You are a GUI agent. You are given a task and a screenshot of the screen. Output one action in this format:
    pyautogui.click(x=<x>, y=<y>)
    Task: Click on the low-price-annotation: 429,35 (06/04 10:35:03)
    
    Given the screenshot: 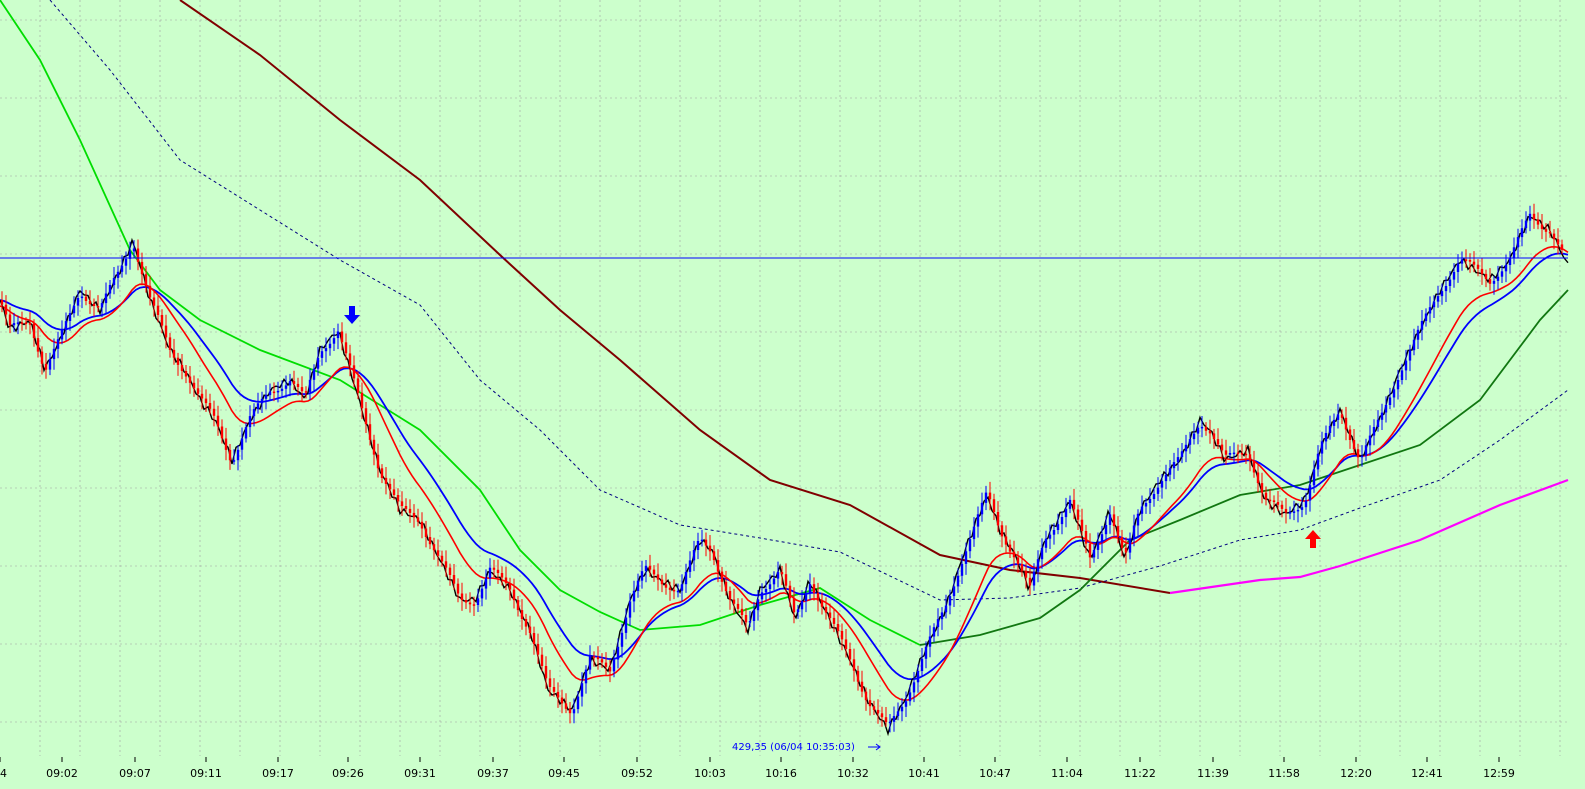 What is the action you would take?
    pyautogui.click(x=793, y=747)
    